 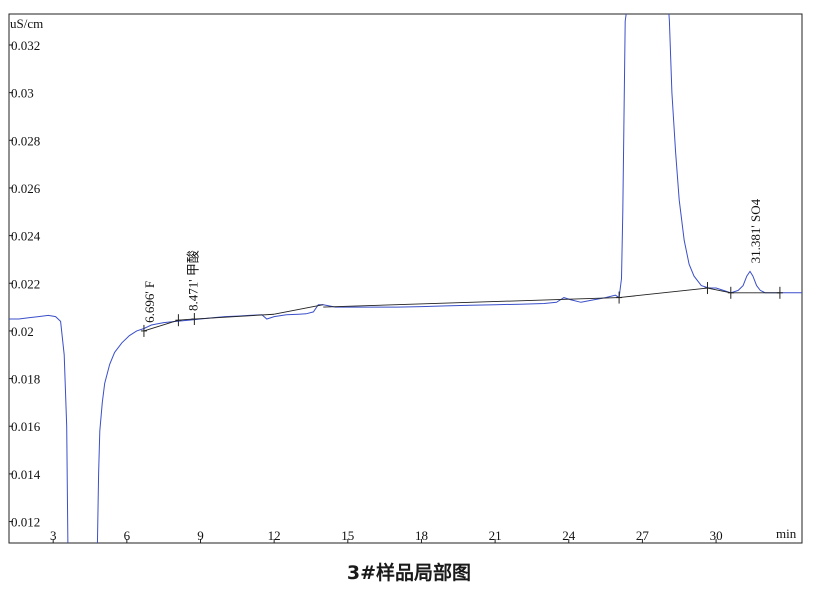 I want to click on y-tick-label: 0.028, so click(x=25, y=140).